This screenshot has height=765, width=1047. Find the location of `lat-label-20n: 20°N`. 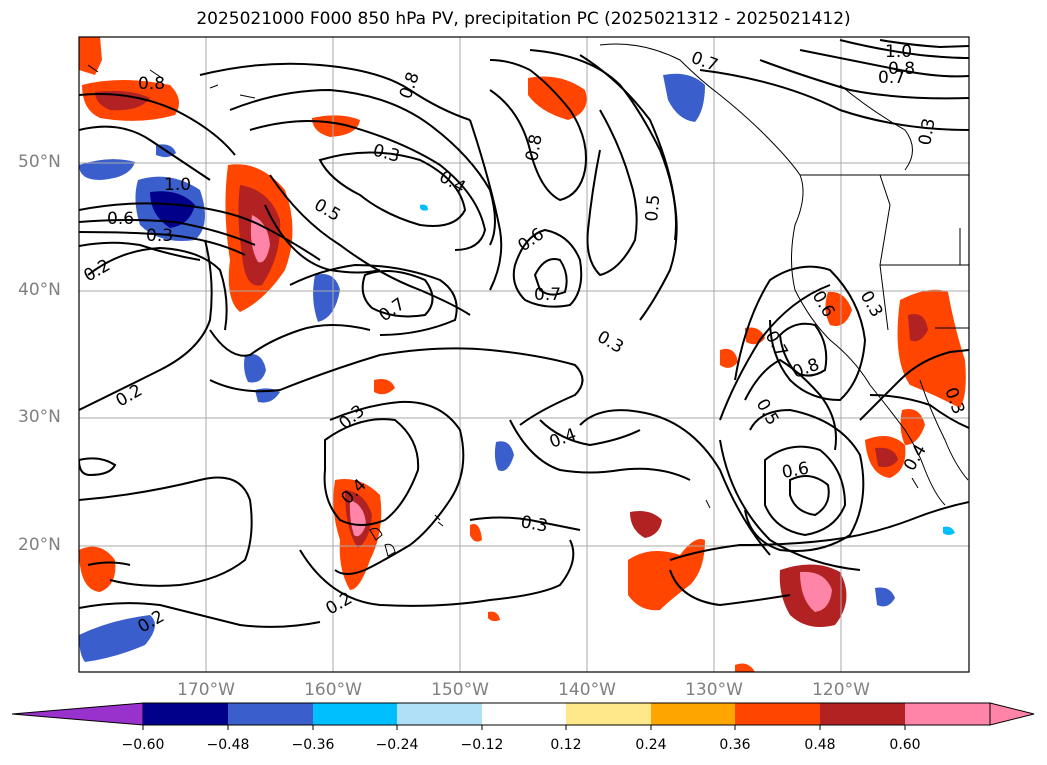

lat-label-20n: 20°N is located at coordinates (39, 545).